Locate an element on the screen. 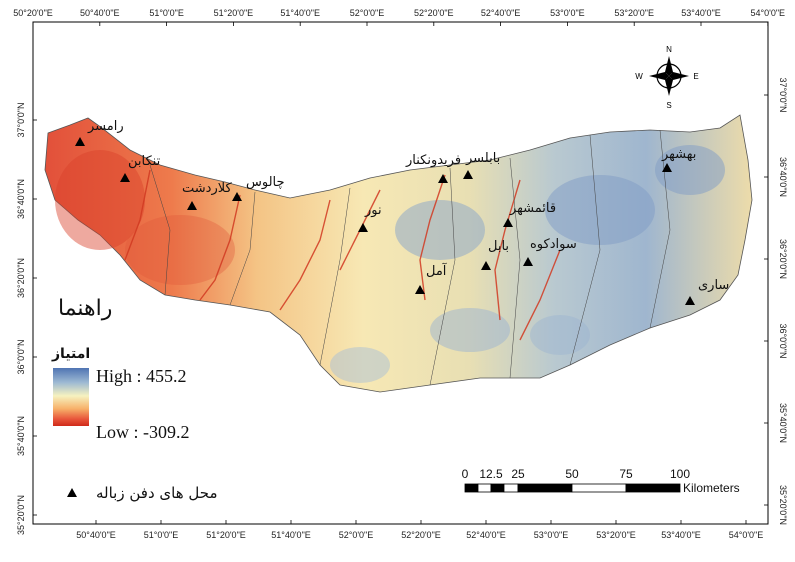 This screenshot has width=795, height=562. bottom-tick-label: 54°0'0"E is located at coordinates (746, 535).